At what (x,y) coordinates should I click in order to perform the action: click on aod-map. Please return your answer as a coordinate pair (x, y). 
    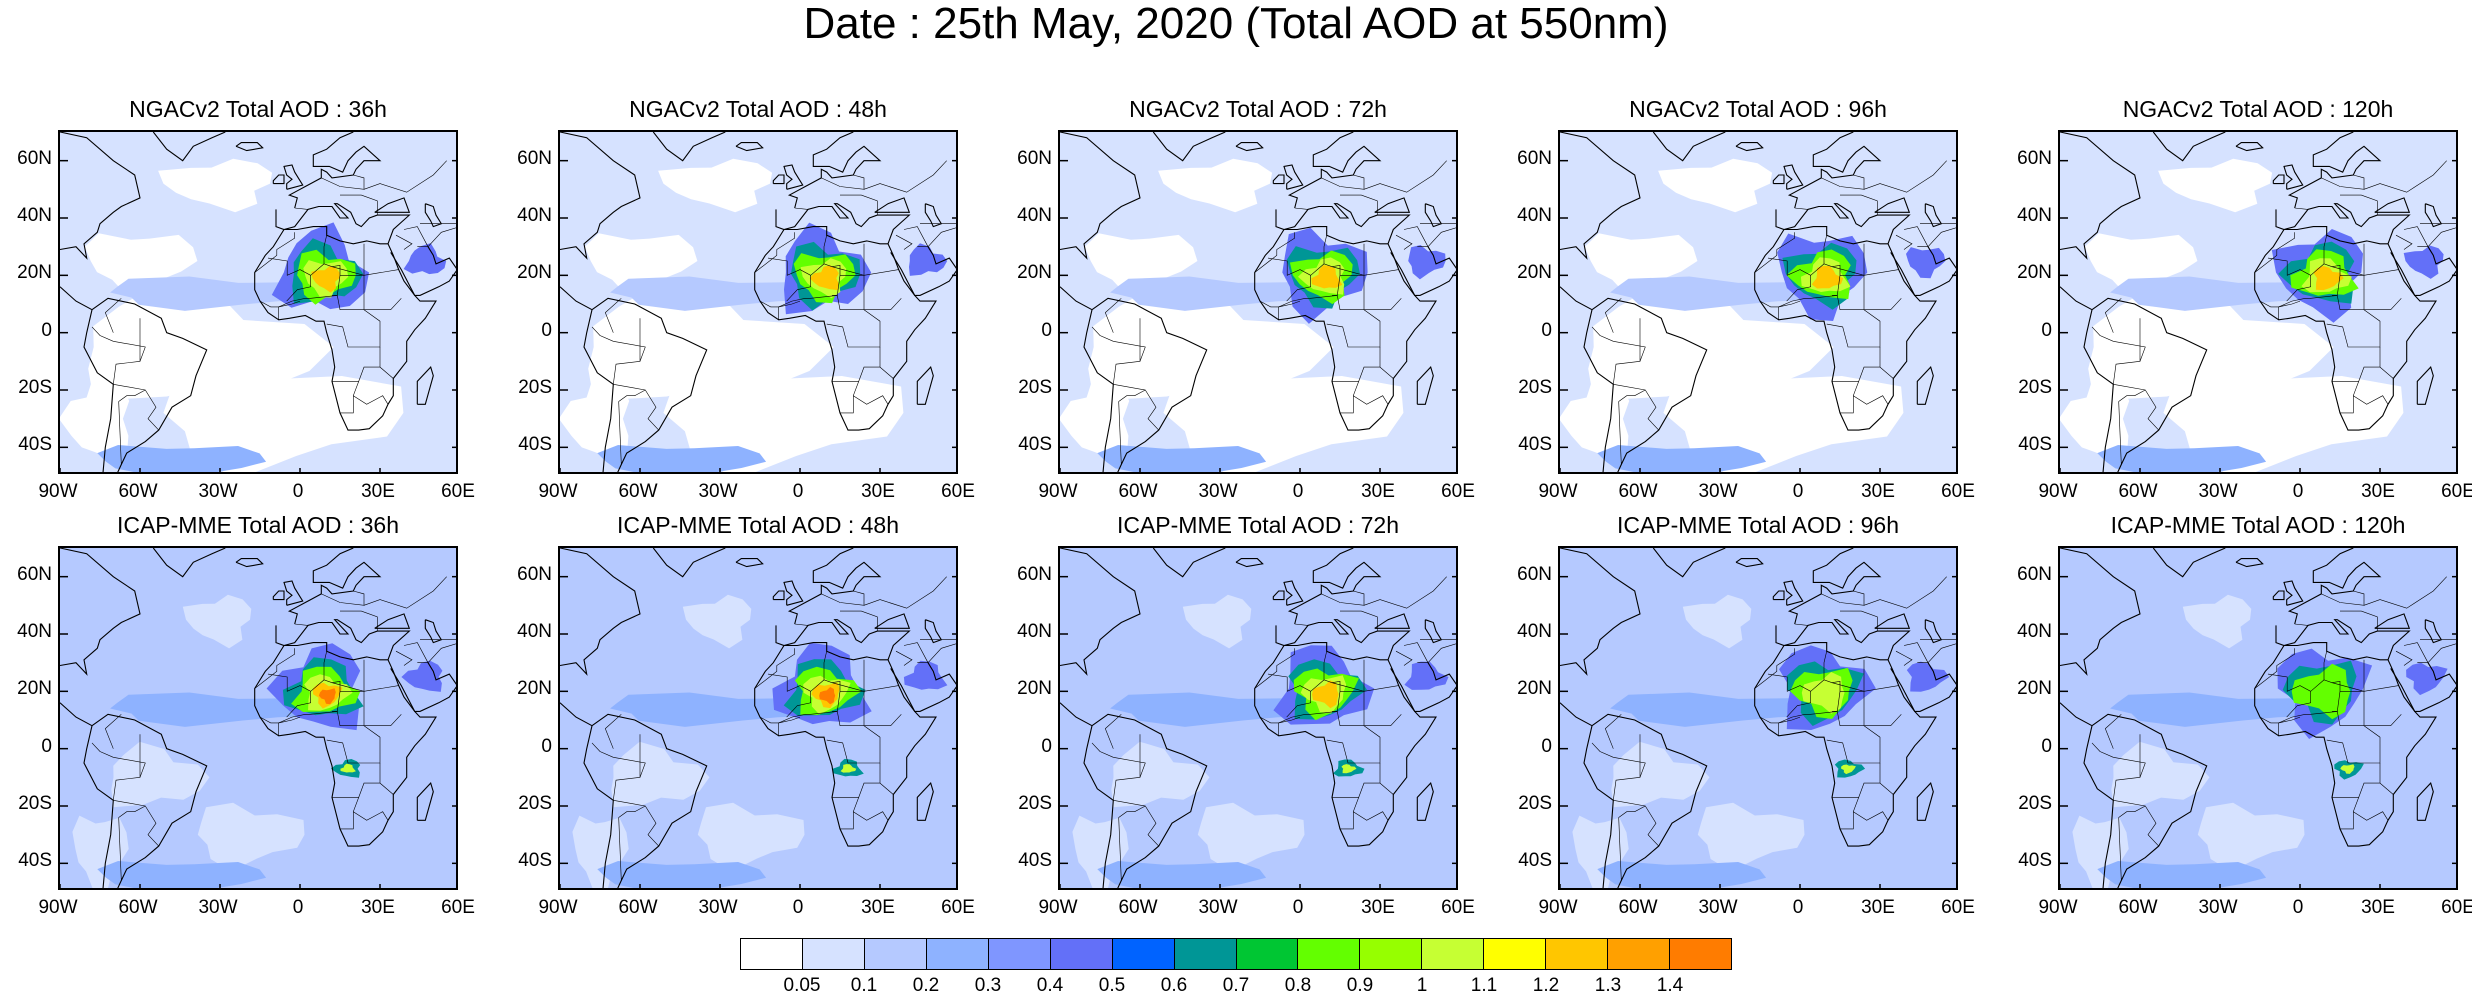
    Looking at the image, I should click on (758, 302).